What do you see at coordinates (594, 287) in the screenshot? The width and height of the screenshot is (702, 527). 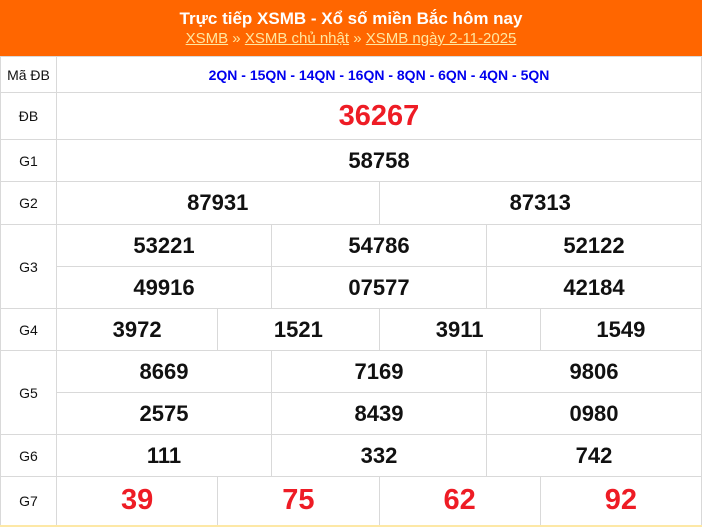 I see `prize-number: 42184` at bounding box center [594, 287].